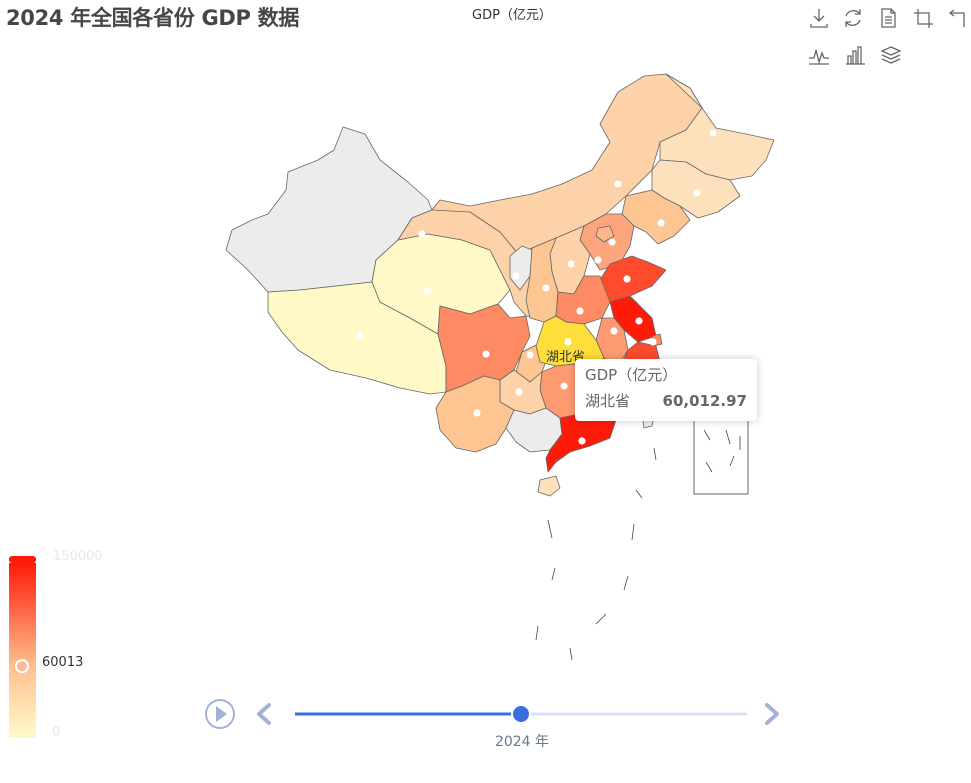 The image size is (971, 783). I want to click on bar-chart-icon, so click(855, 55).